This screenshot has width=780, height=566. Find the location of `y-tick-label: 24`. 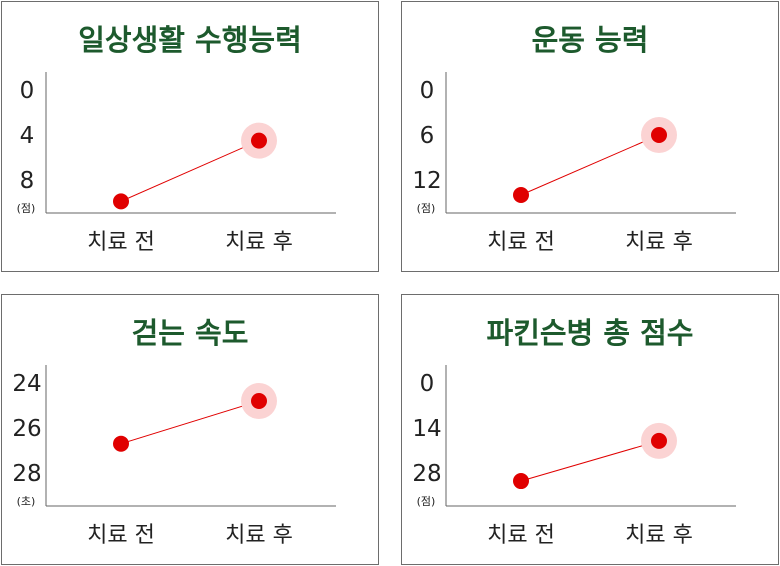

y-tick-label: 24 is located at coordinates (26, 384).